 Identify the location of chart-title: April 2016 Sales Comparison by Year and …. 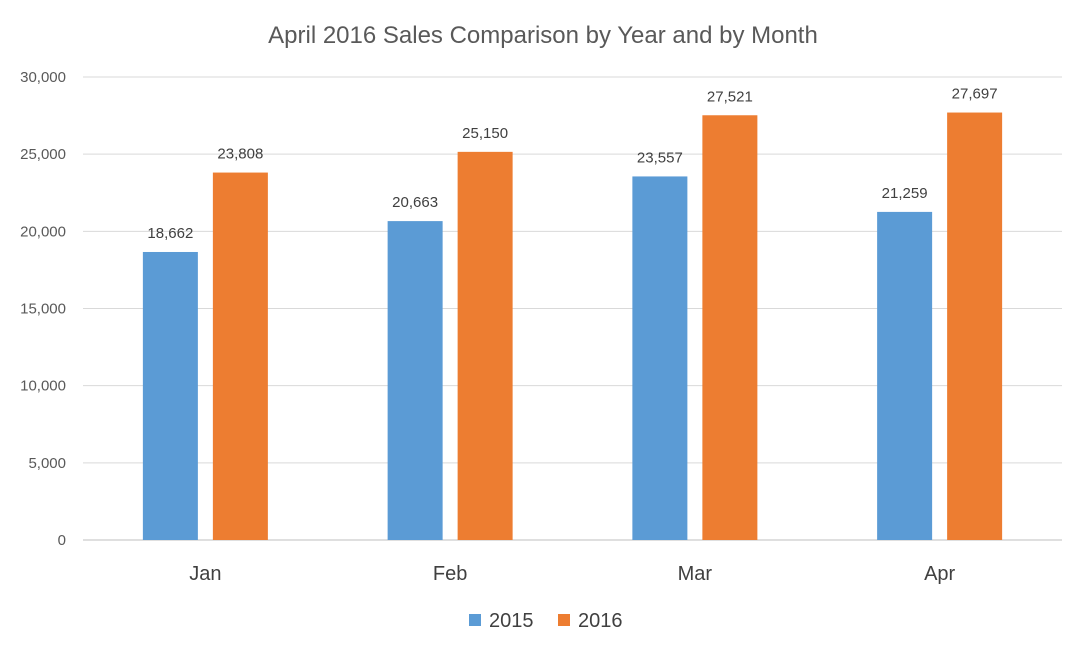
(543, 35).